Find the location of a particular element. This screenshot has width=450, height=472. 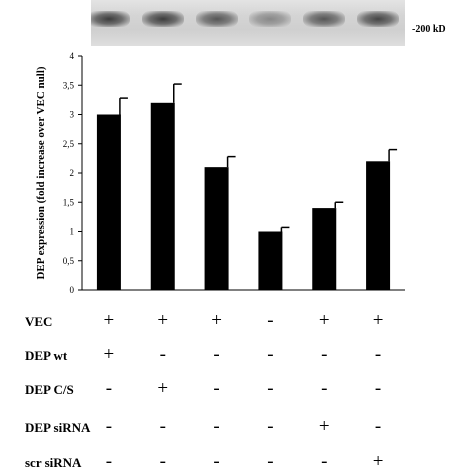

condition-label: DEP siRNA is located at coordinates (58, 427).